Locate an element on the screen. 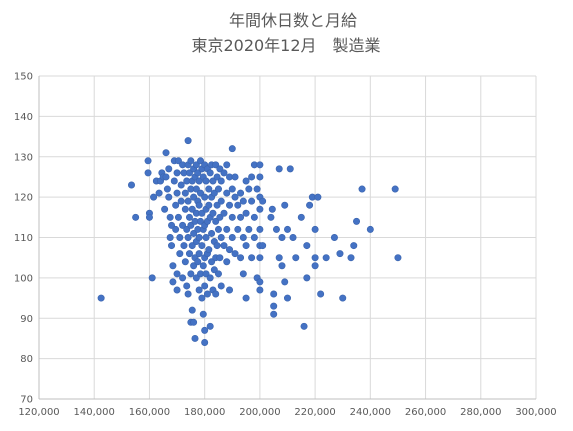 Image resolution: width=573 pixels, height=431 pixels. x-tick-label: 220,000 is located at coordinates (314, 412).